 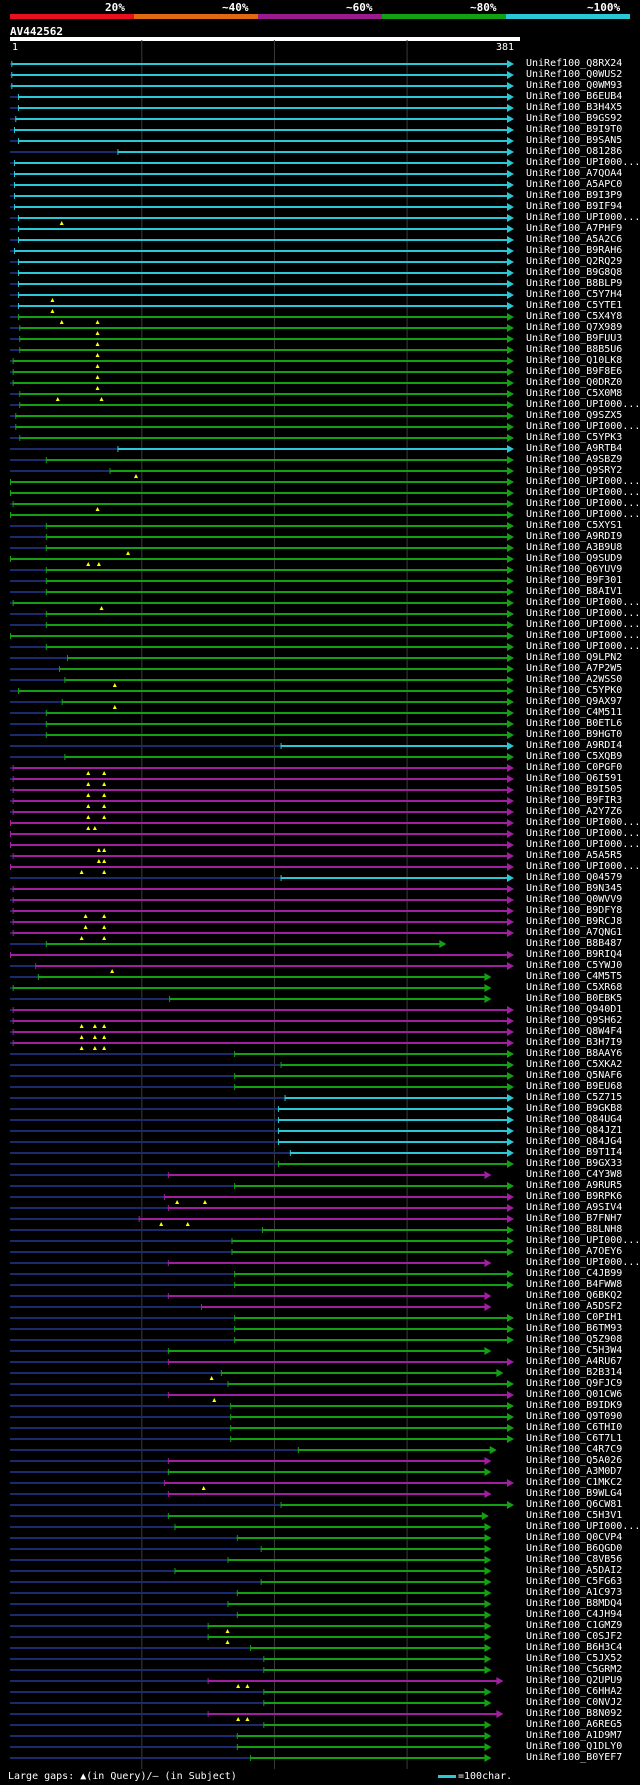 What do you see at coordinates (574, 1724) in the screenshot?
I see `hit-label: UniRef100_A6REG5` at bounding box center [574, 1724].